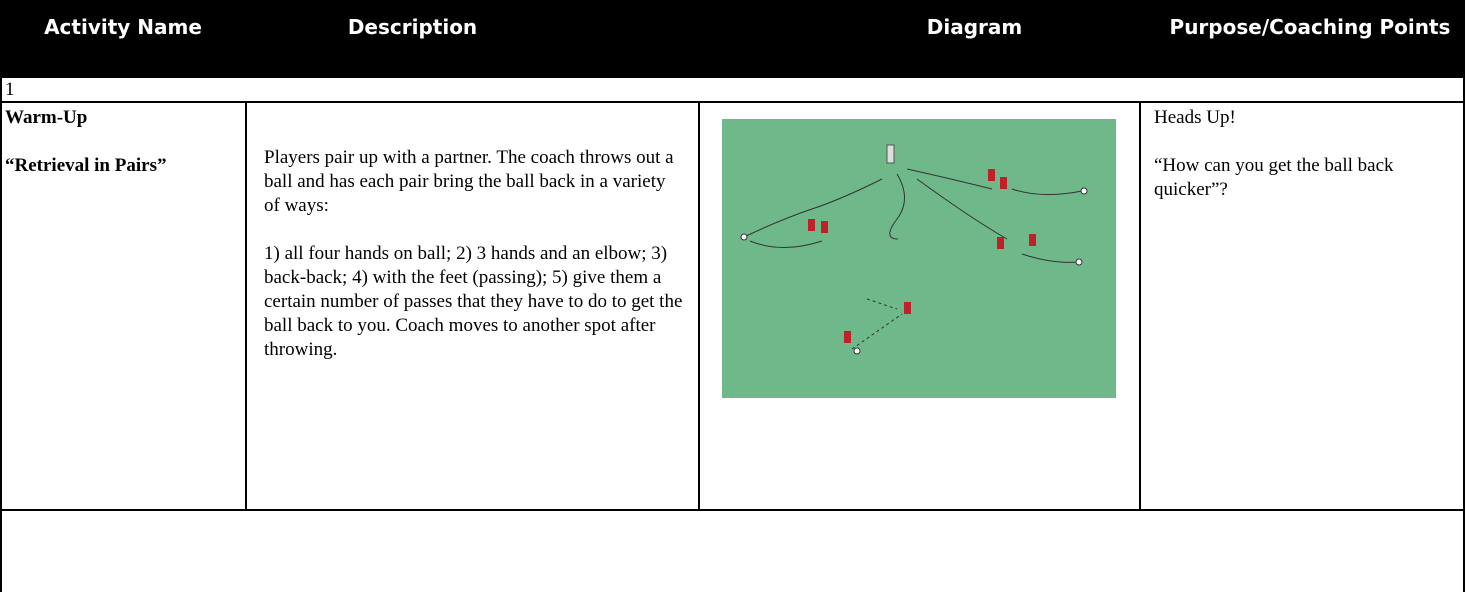 Image resolution: width=1465 pixels, height=592 pixels. Describe the element at coordinates (1195, 117) in the screenshot. I see `purpose-paragraph: Heads Up!` at that location.